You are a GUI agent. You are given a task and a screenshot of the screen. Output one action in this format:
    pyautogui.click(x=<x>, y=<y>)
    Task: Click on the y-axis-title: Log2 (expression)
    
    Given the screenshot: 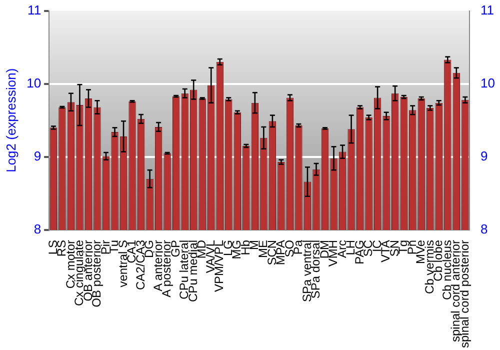 What is the action you would take?
    pyautogui.click(x=10, y=120)
    